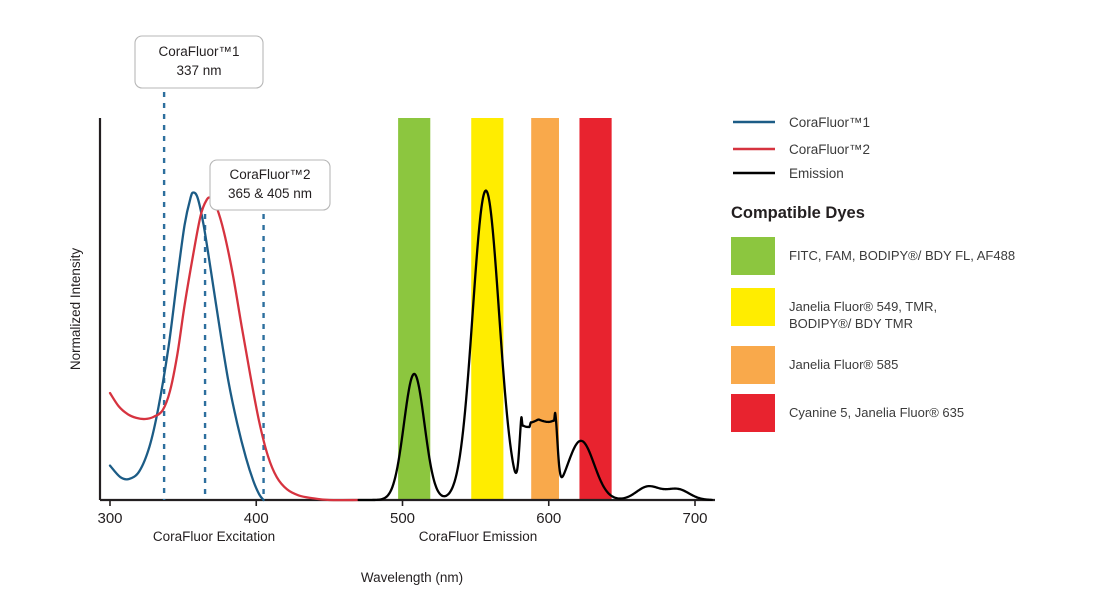 This screenshot has height=612, width=1110. What do you see at coordinates (595, 309) in the screenshot?
I see `red-band` at bounding box center [595, 309].